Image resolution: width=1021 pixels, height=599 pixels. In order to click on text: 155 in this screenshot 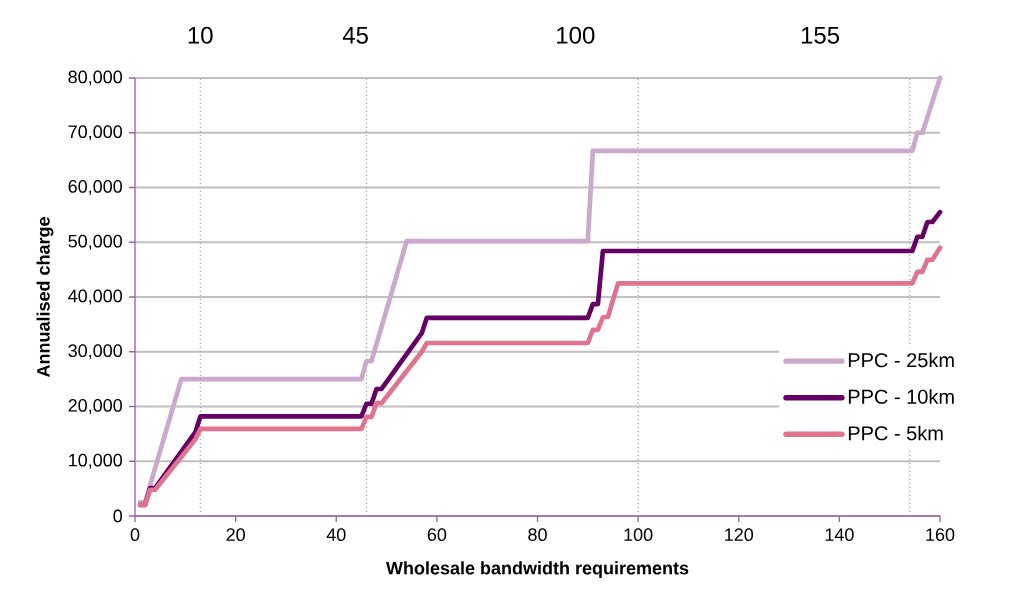, I will do `click(820, 35)`.